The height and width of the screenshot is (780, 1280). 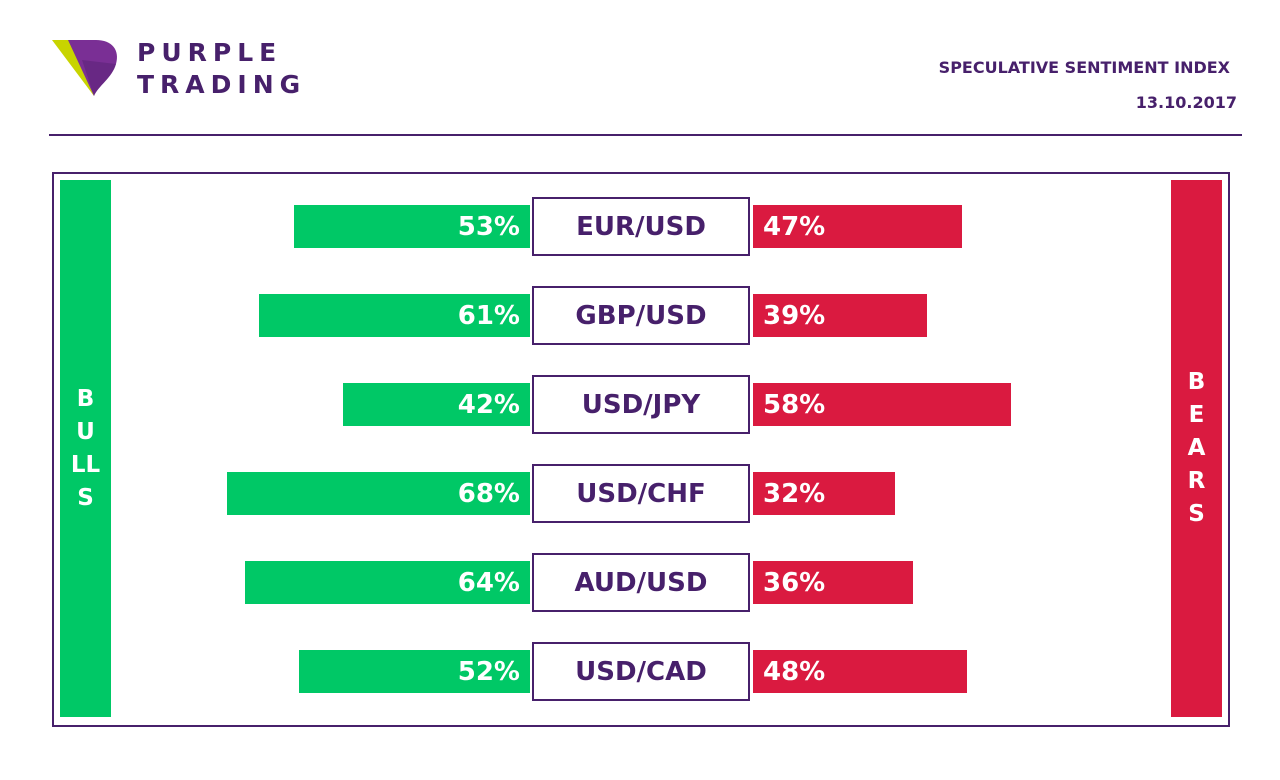 I want to click on pair-label-aud-usd: AUD/USD, so click(x=641, y=582).